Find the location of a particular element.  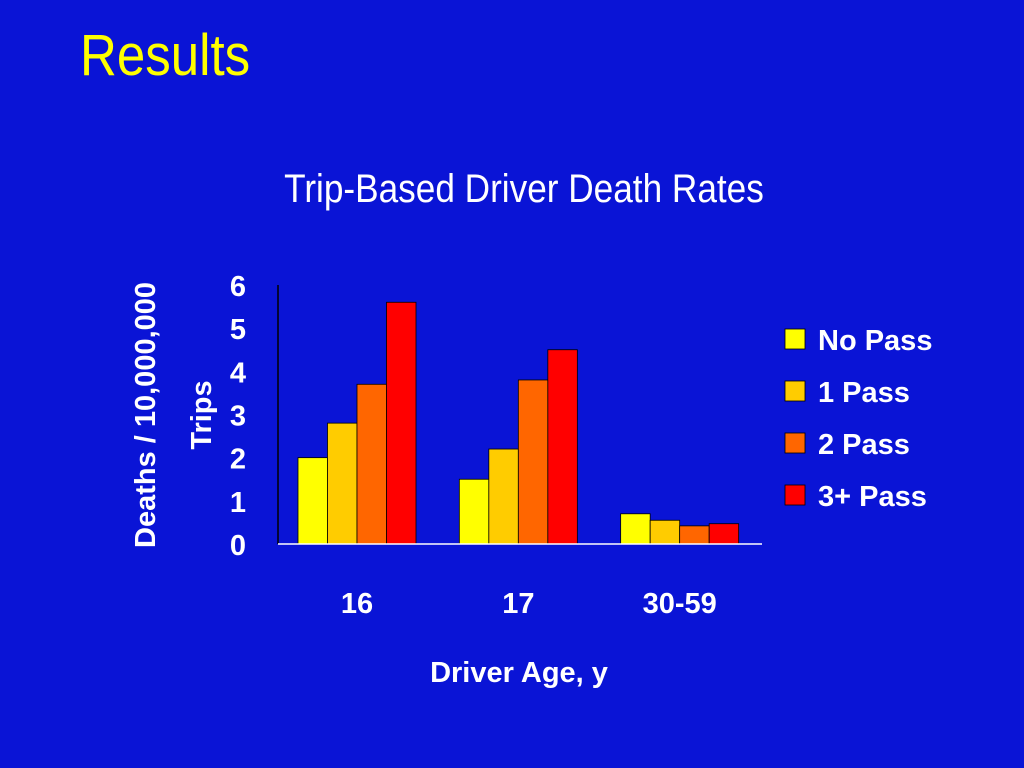

y-axis-label-line-2: Trips is located at coordinates (202, 414).